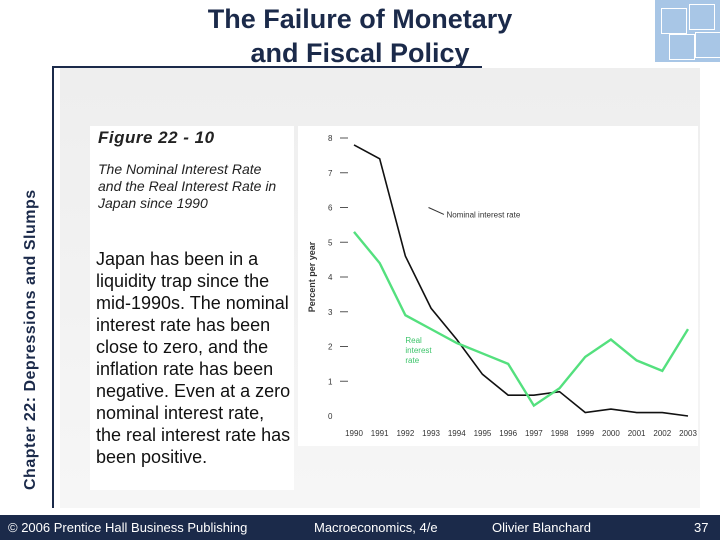 This screenshot has height=540, width=720. I want to click on footer-bar, so click(360, 527).